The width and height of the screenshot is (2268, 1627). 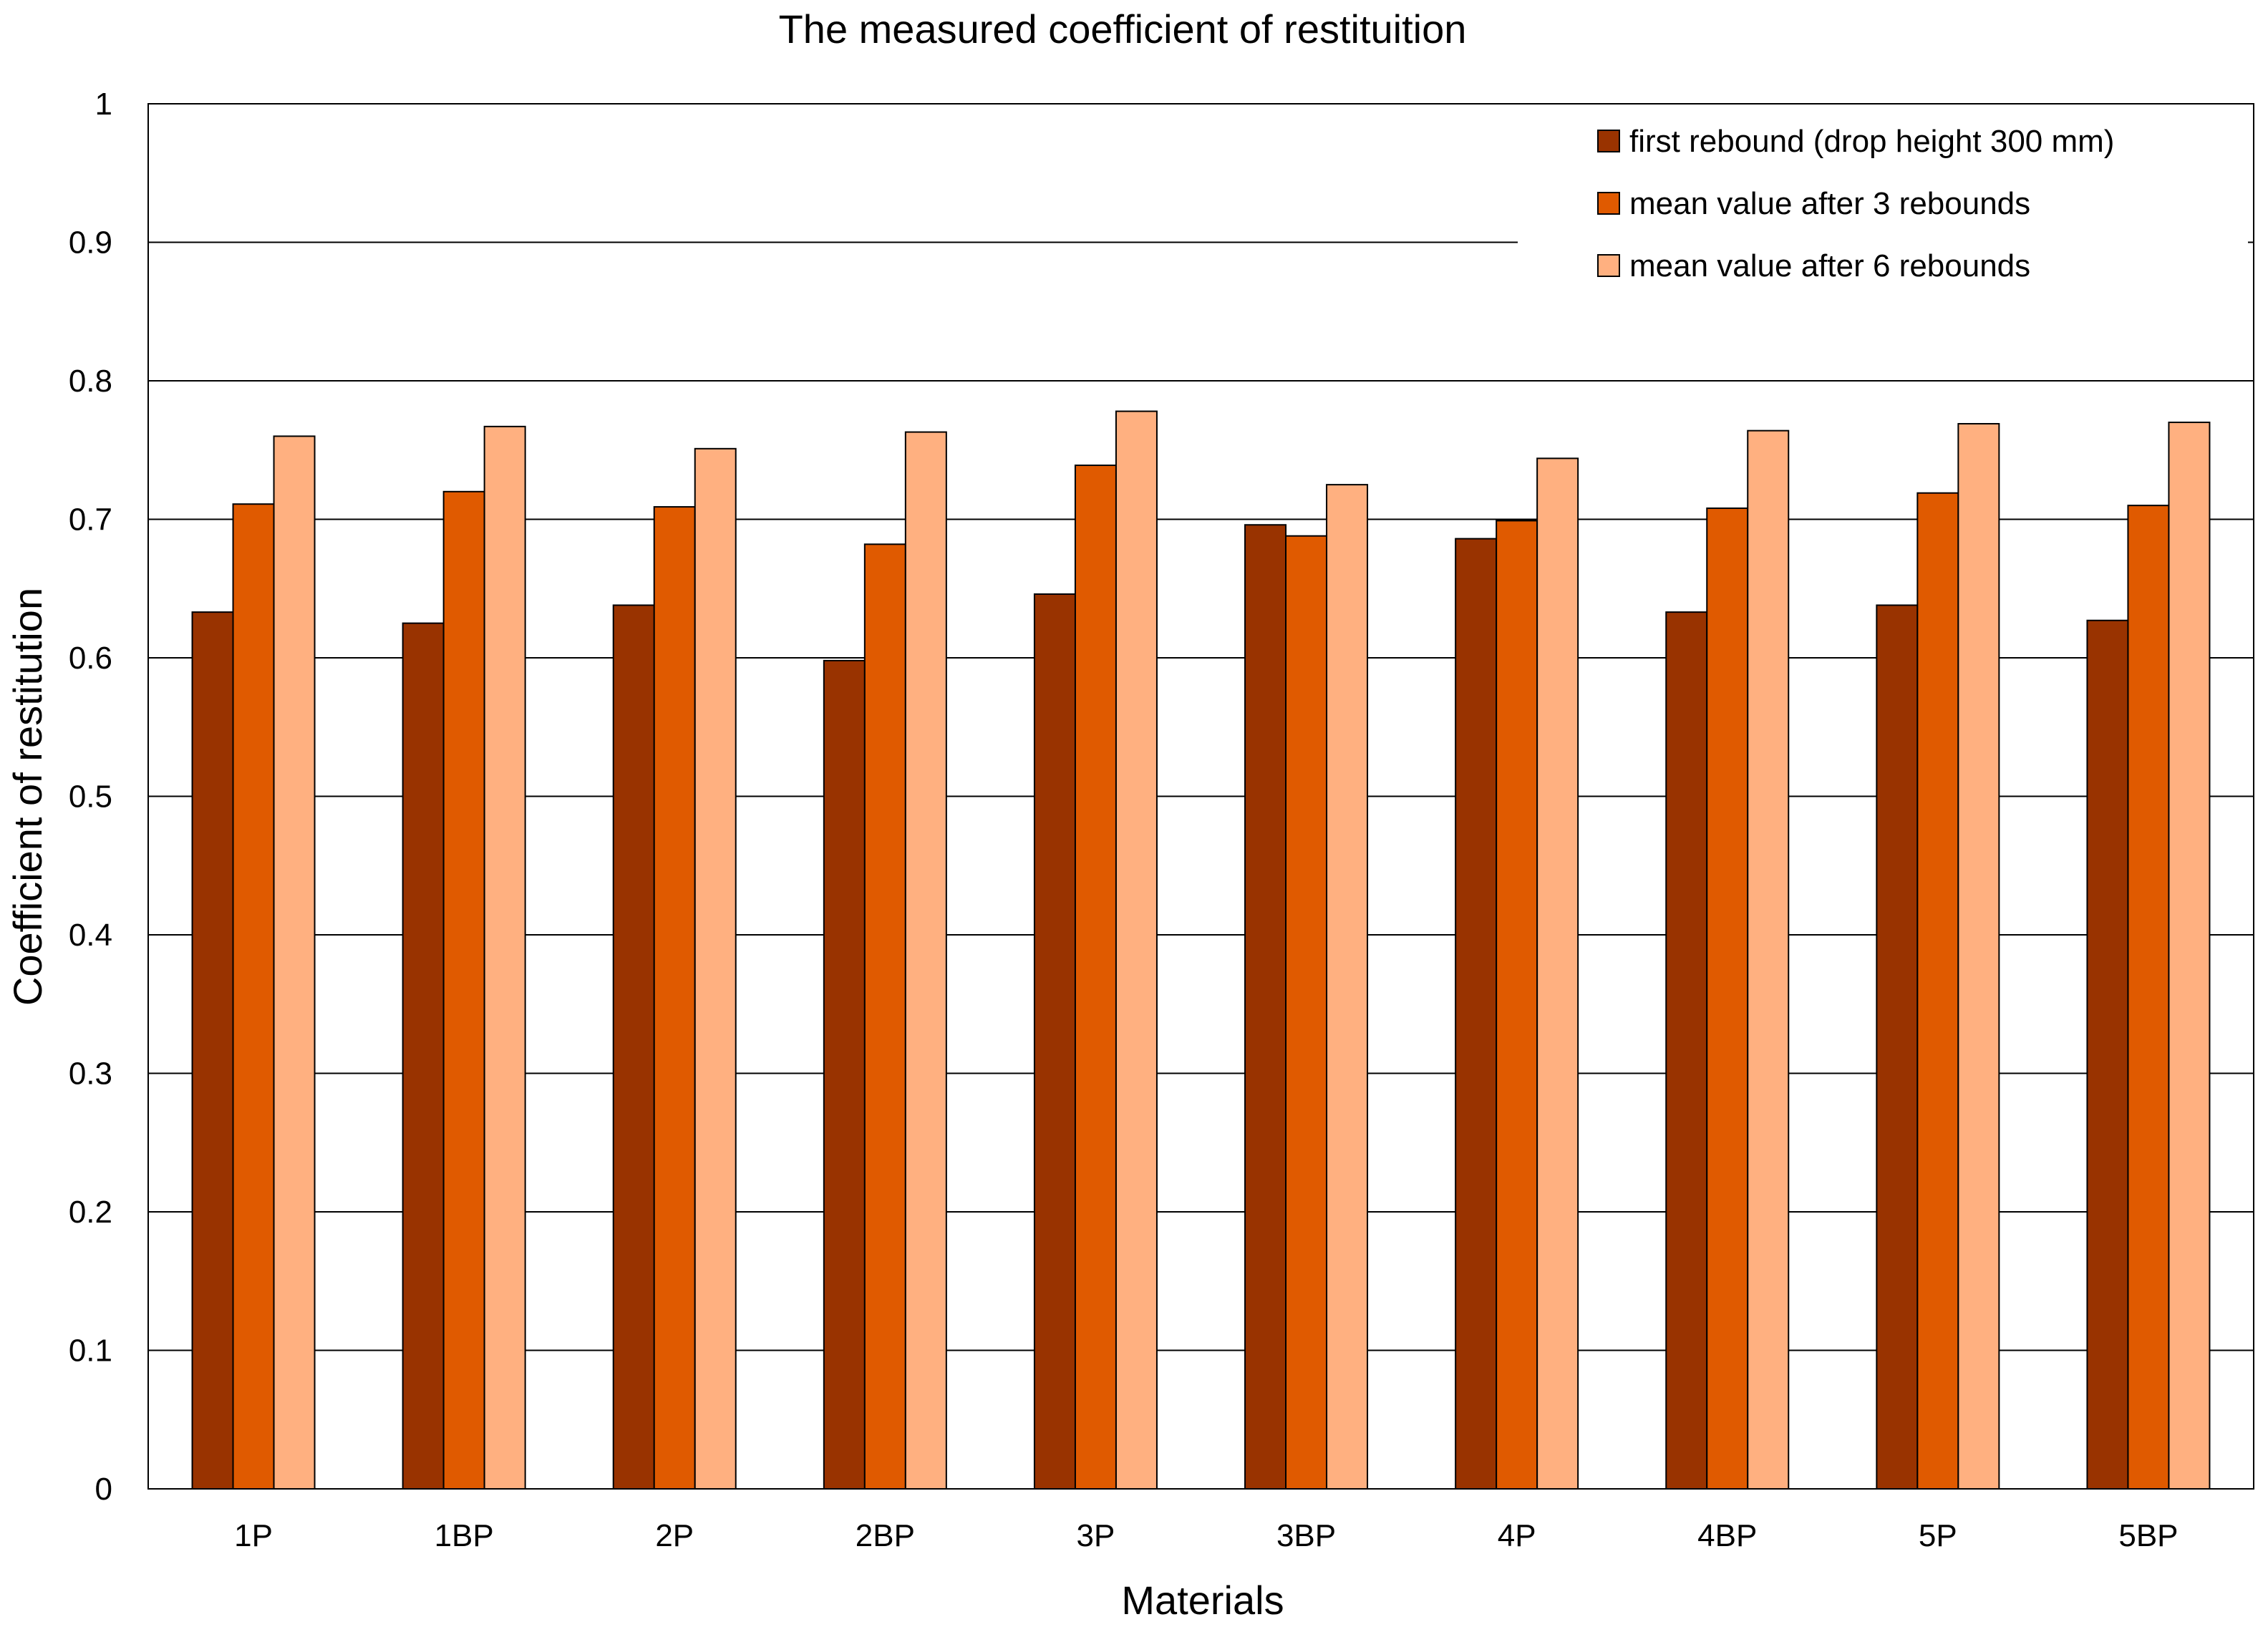 I want to click on x-tick-label: 4P, so click(x=1517, y=1535).